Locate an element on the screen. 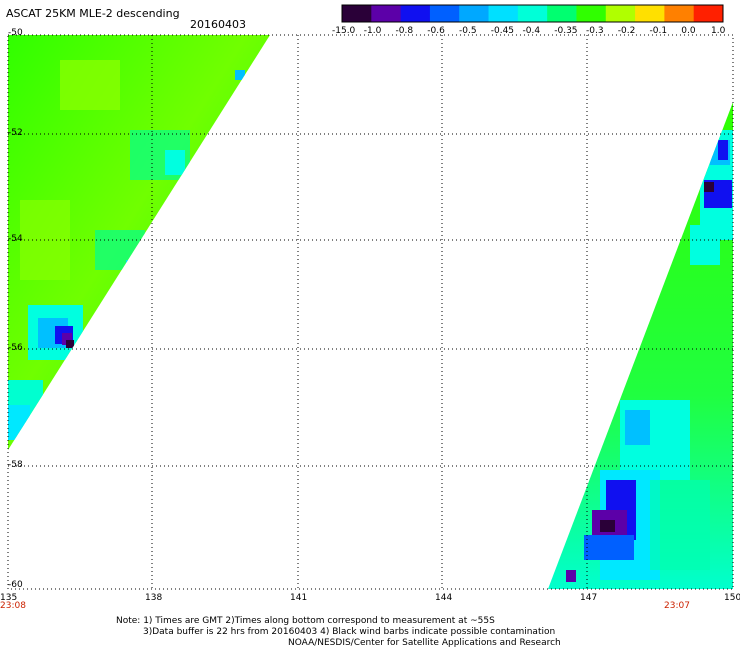 This screenshot has width=740, height=650. colorbar-tick-label: -0.8 is located at coordinates (404, 31).